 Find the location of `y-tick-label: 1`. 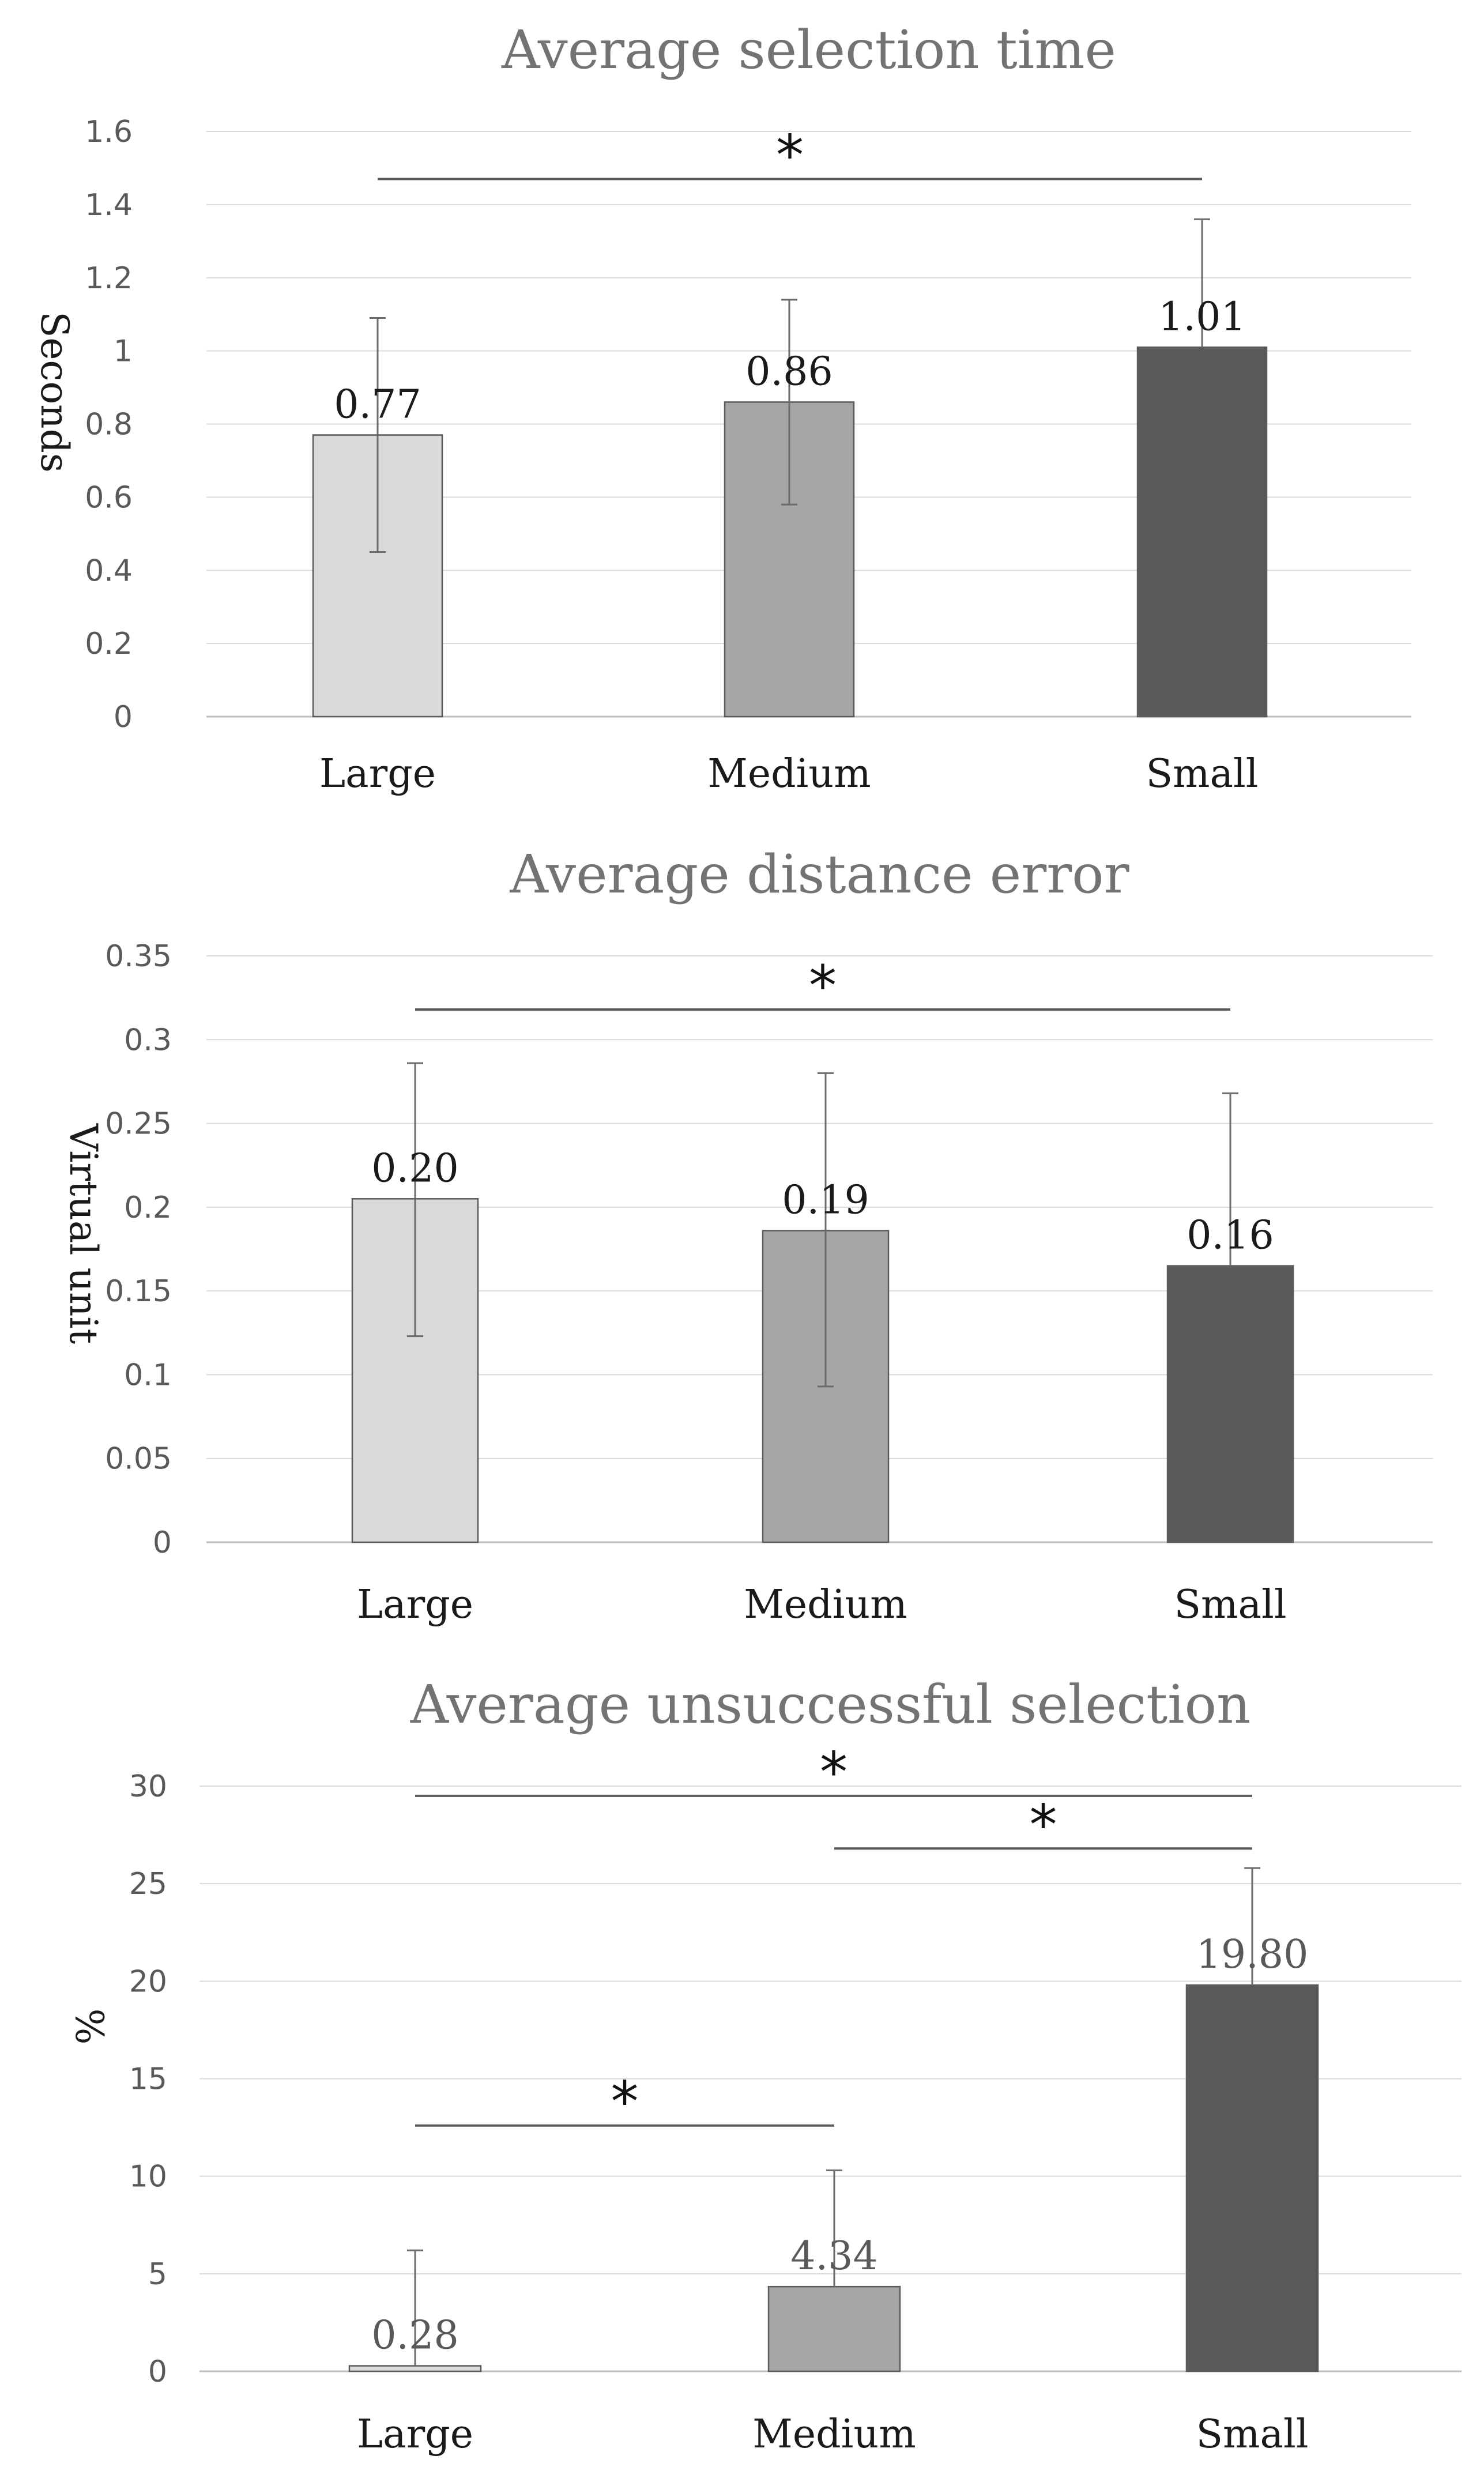

y-tick-label: 1 is located at coordinates (123, 351).